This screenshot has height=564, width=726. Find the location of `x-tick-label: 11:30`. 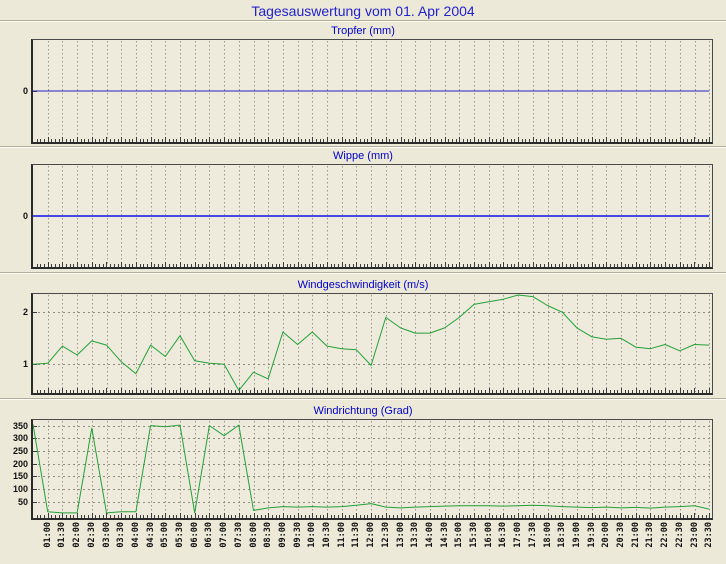

x-tick-label: 11:30 is located at coordinates (356, 535).